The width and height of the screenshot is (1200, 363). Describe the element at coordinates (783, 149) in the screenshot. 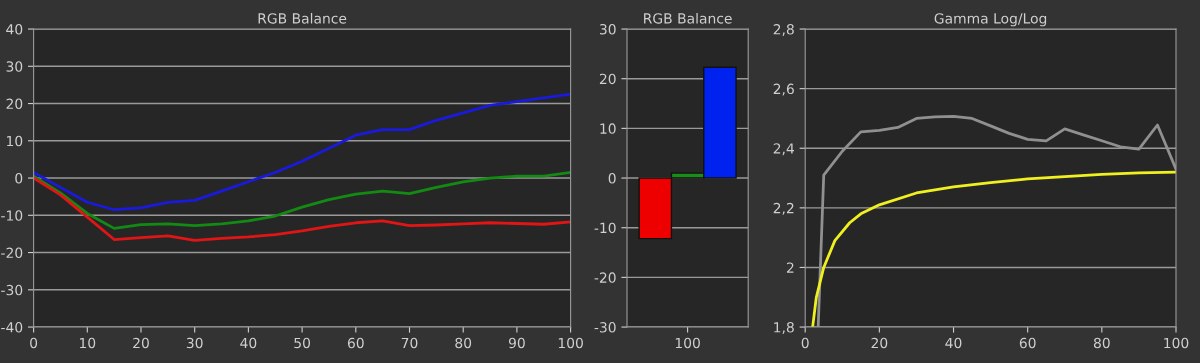

I see `y-tick-label: 2,4` at that location.